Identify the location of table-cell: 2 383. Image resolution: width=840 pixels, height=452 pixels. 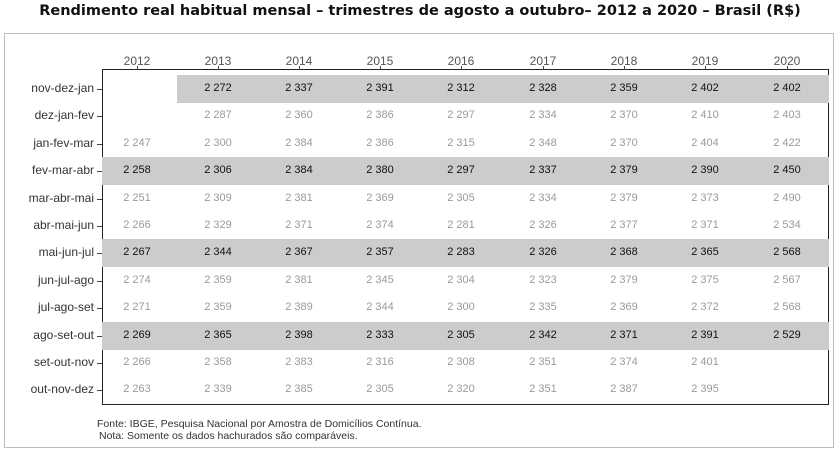
(299, 362).